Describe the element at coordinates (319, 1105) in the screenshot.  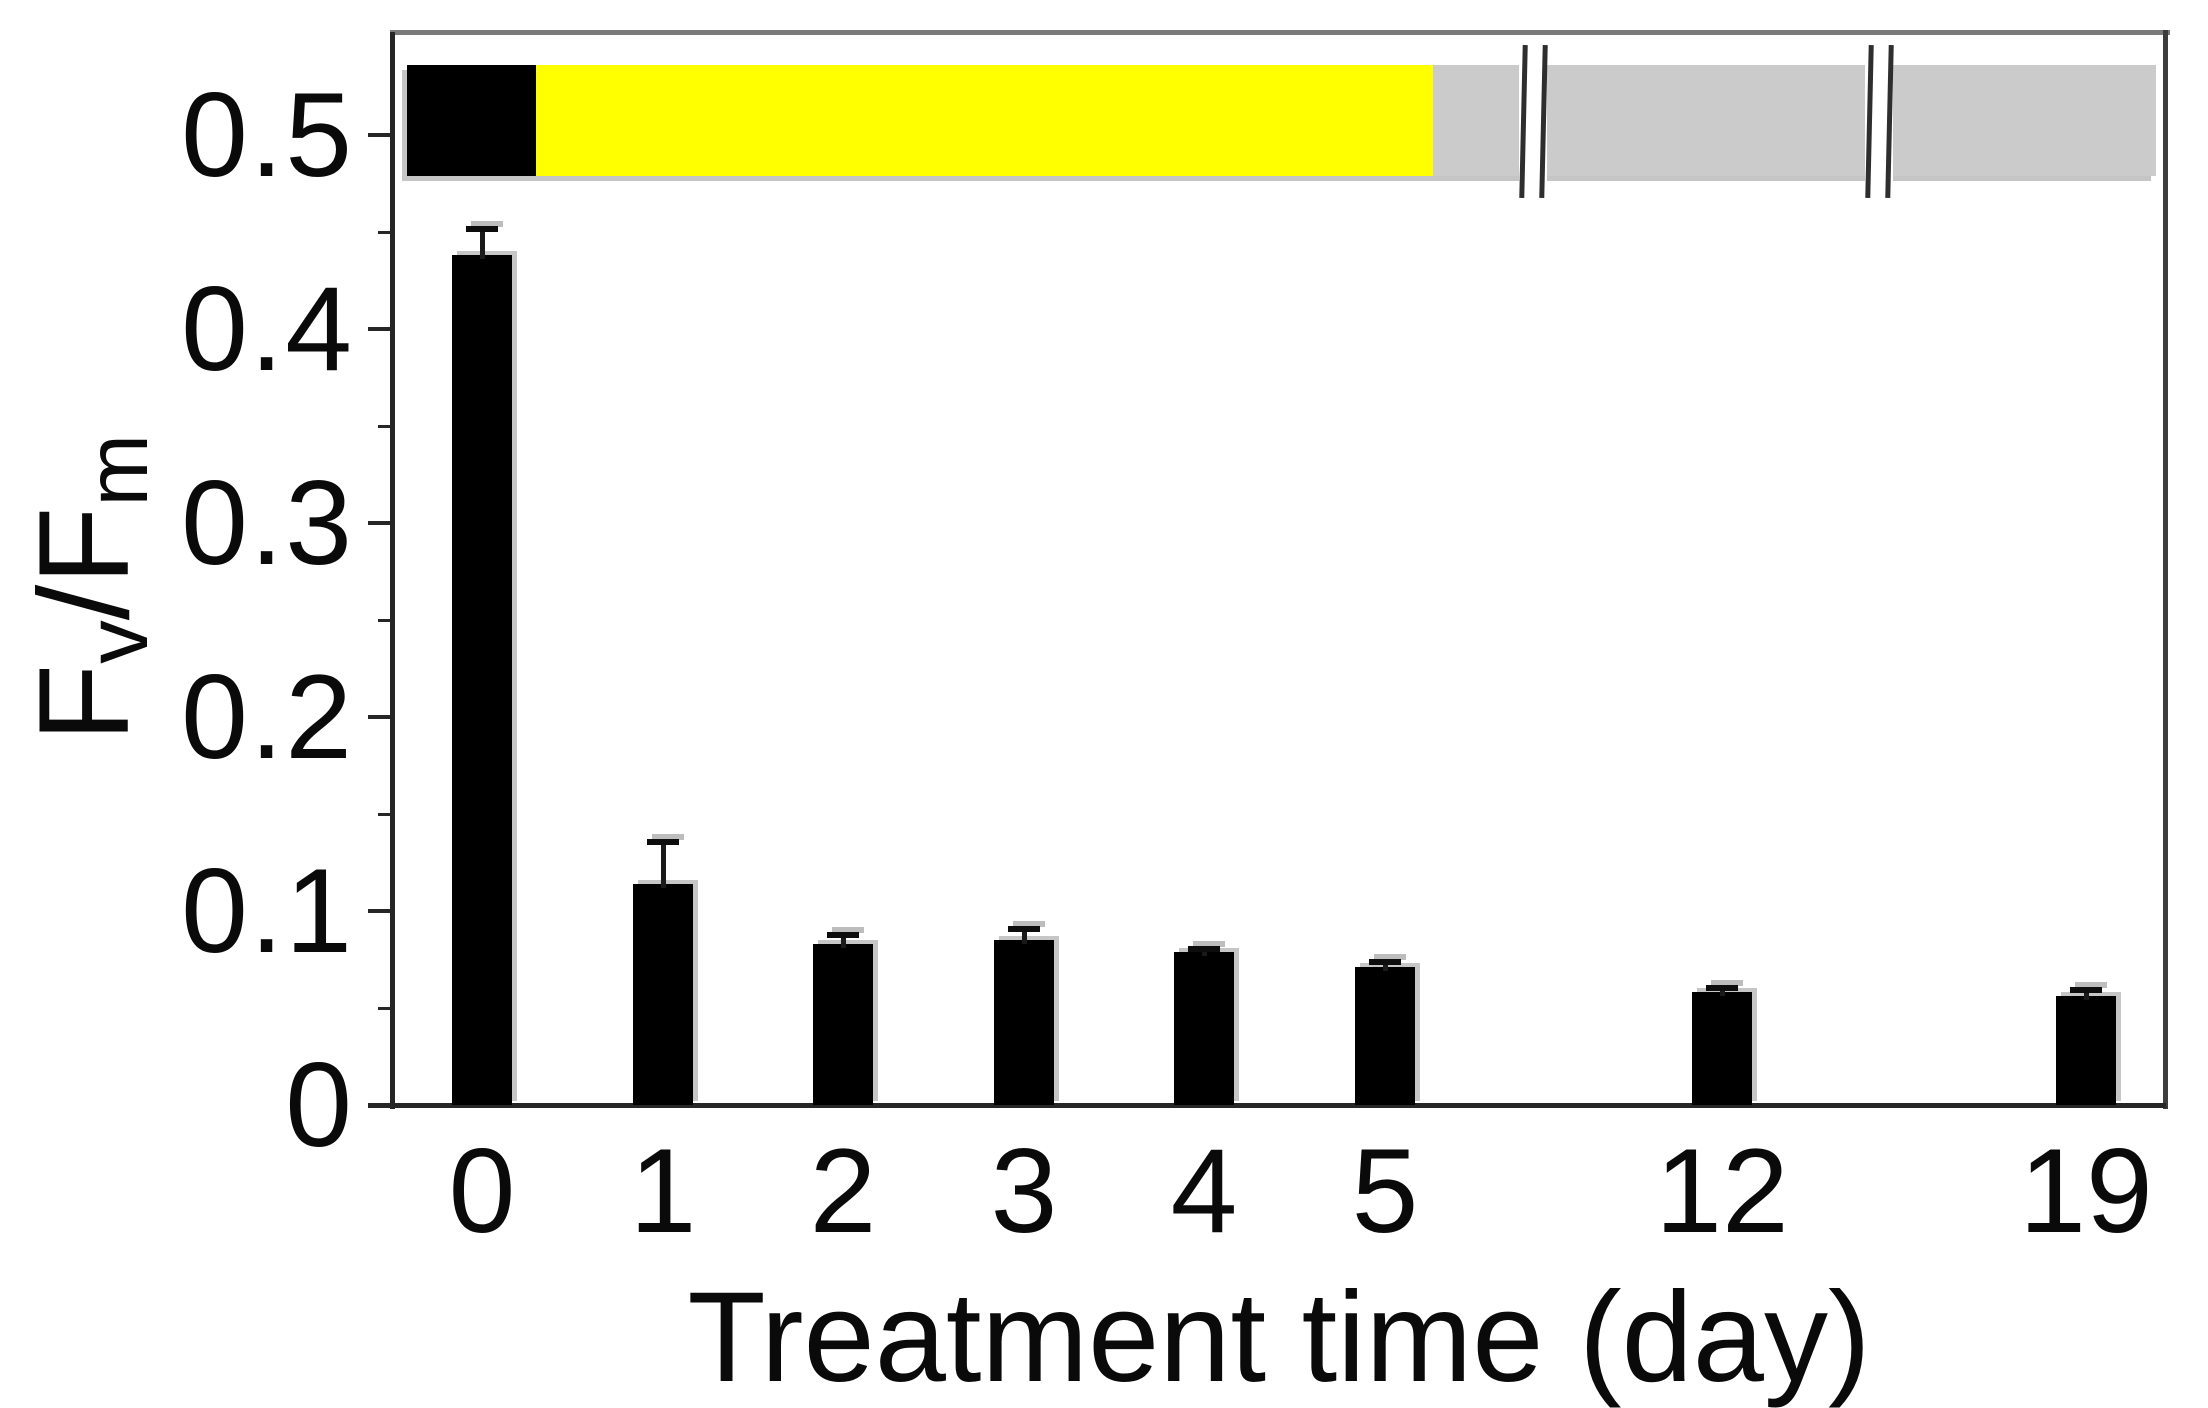
I see `y-tick-label-0: 0` at that location.